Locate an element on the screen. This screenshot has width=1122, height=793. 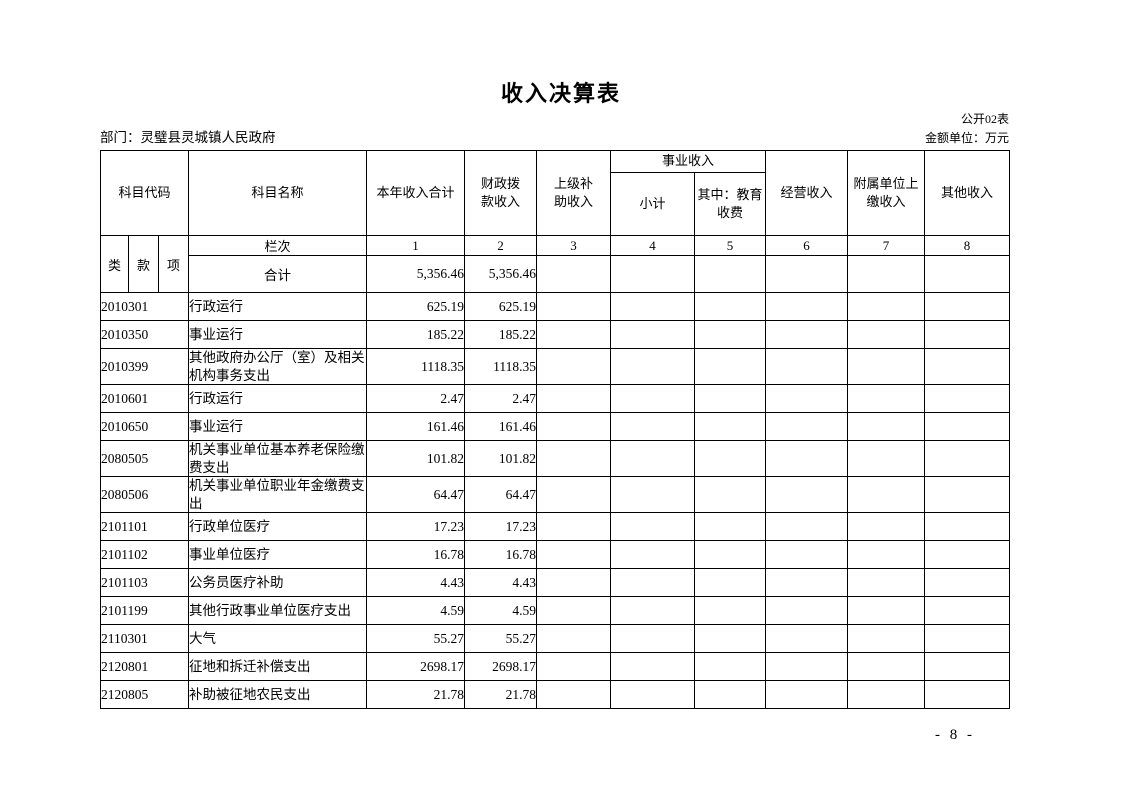
col-index-6: 6 is located at coordinates (807, 245).